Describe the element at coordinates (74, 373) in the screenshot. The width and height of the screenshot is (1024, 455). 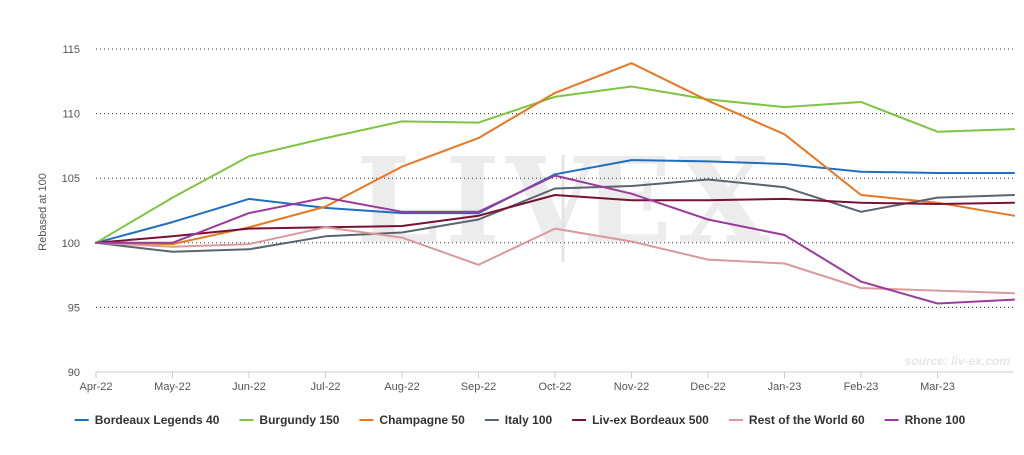
I see `y-tick-label: 90` at that location.